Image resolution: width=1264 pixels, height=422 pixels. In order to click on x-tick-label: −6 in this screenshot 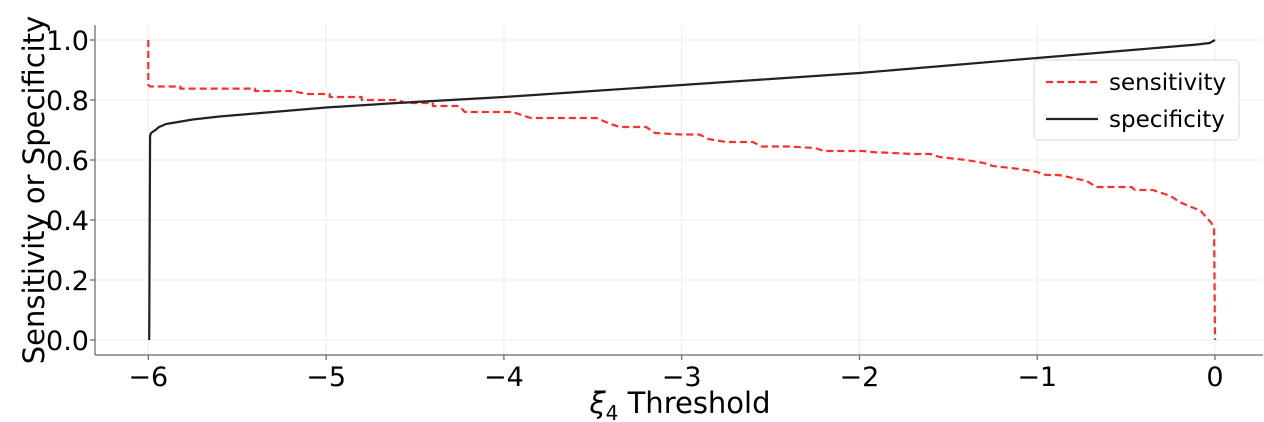, I will do `click(148, 377)`.